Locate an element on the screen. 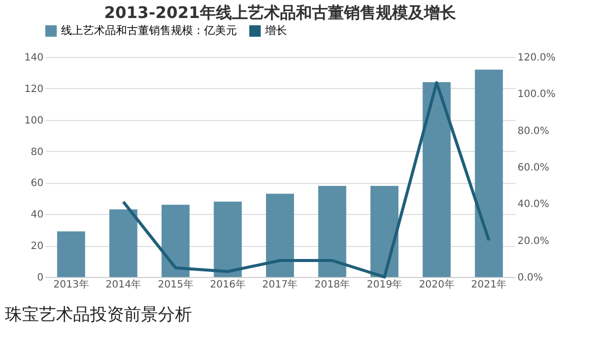 The image size is (600, 360). y-tick-label: 100 is located at coordinates (34, 120).